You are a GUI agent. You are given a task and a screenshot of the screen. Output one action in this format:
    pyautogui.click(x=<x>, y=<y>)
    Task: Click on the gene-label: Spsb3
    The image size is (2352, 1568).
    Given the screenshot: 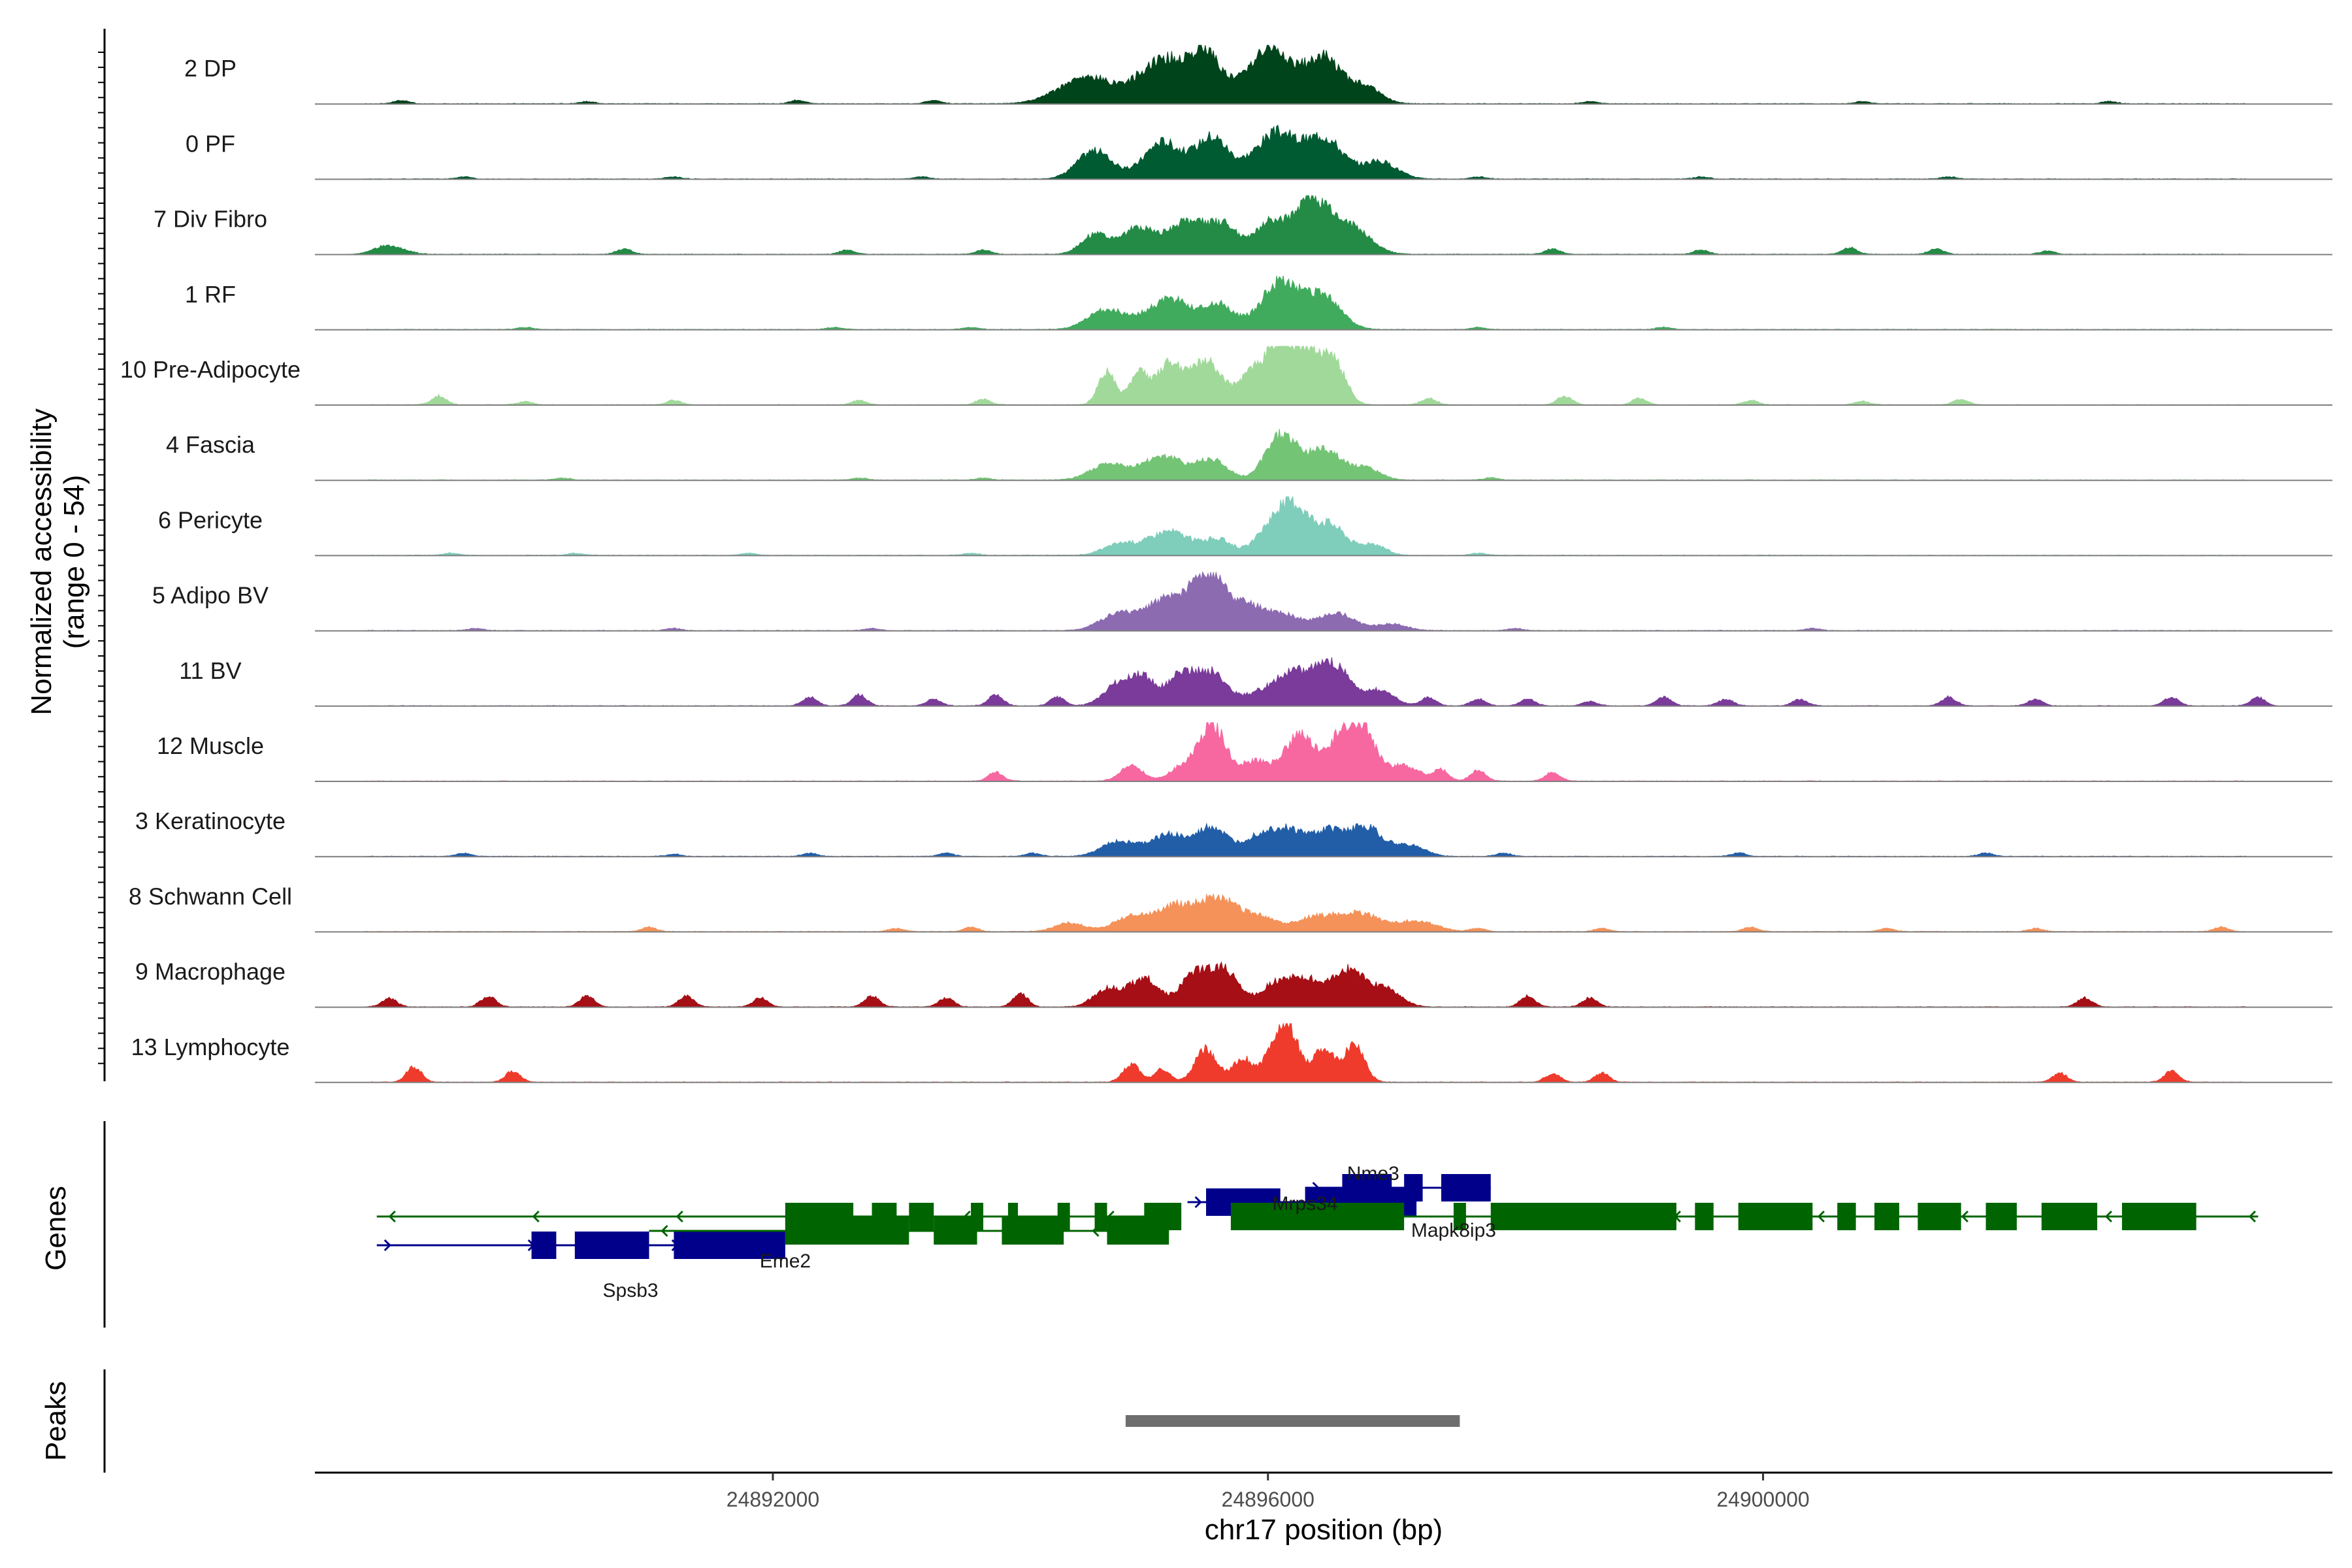 What is the action you would take?
    pyautogui.click(x=631, y=1290)
    